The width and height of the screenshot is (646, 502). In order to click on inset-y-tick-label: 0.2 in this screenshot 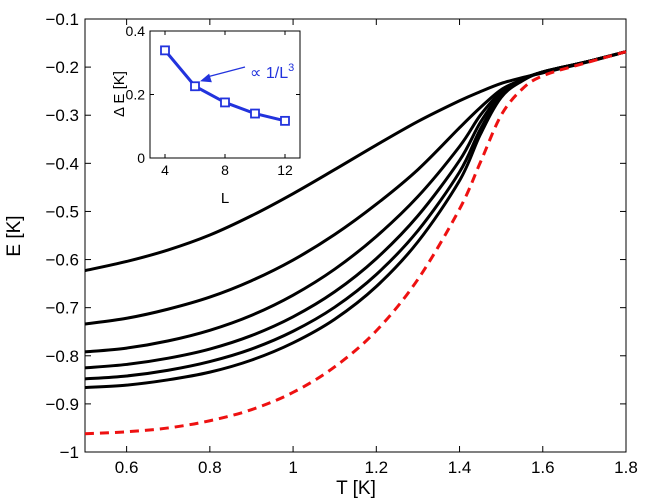, I will do `click(136, 95)`.